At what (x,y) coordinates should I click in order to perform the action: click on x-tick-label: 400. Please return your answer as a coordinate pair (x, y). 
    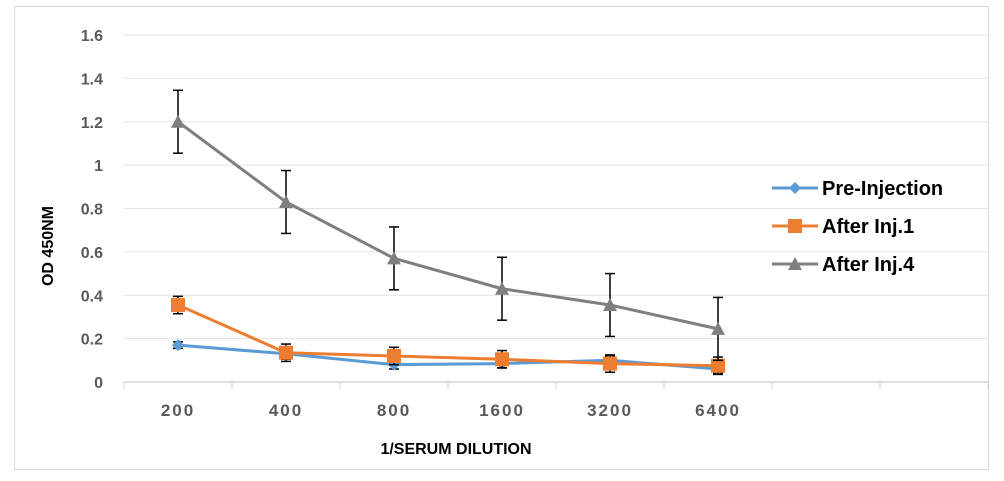
    Looking at the image, I should click on (286, 410).